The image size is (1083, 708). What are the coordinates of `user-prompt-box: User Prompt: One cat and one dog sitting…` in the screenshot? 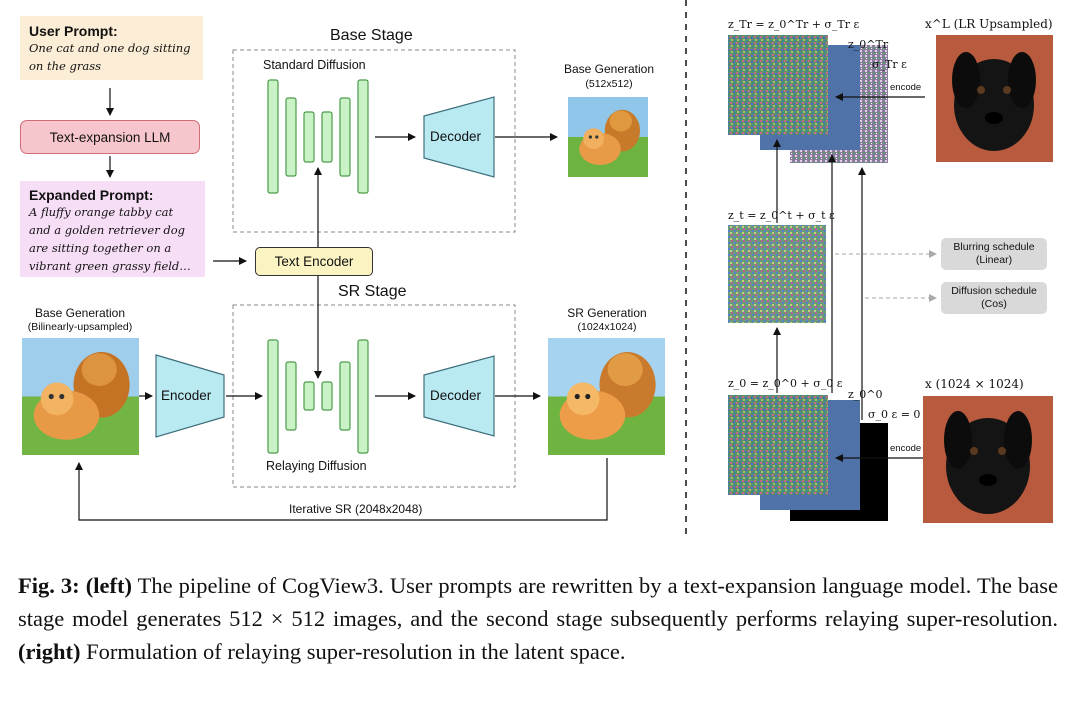 It's located at (111, 48).